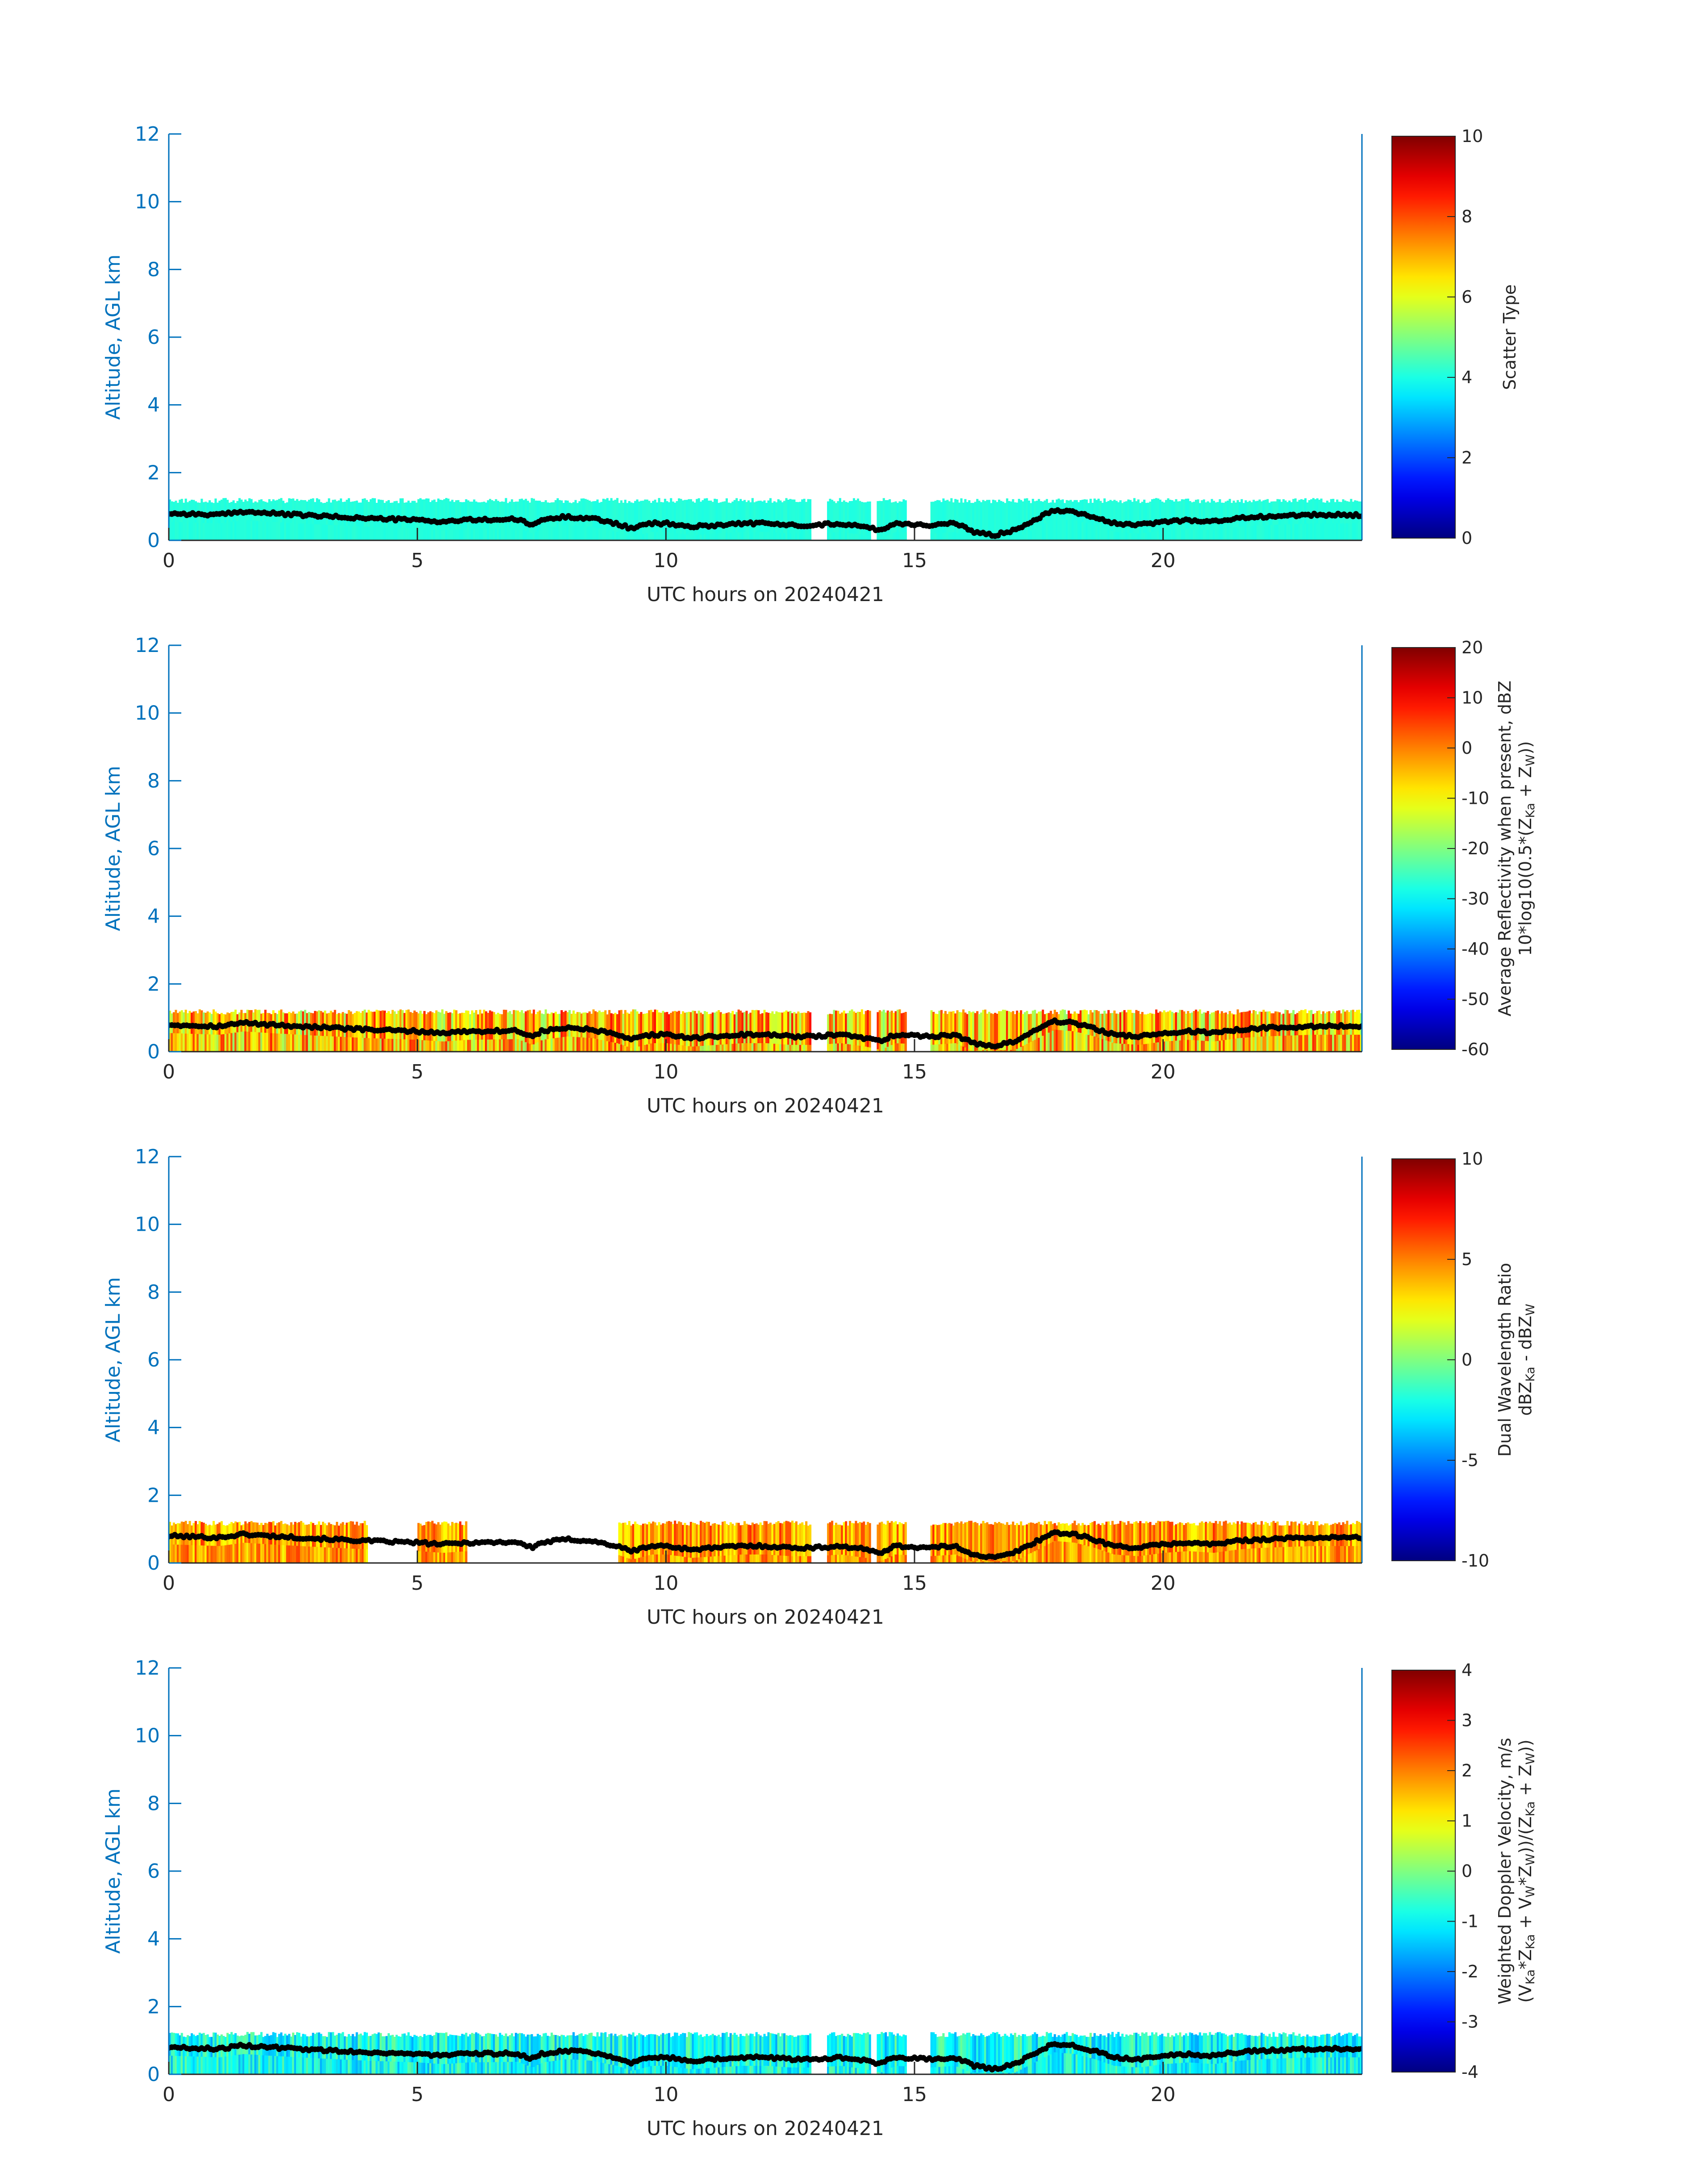  I want to click on y-tick-label: 2, so click(153, 1495).